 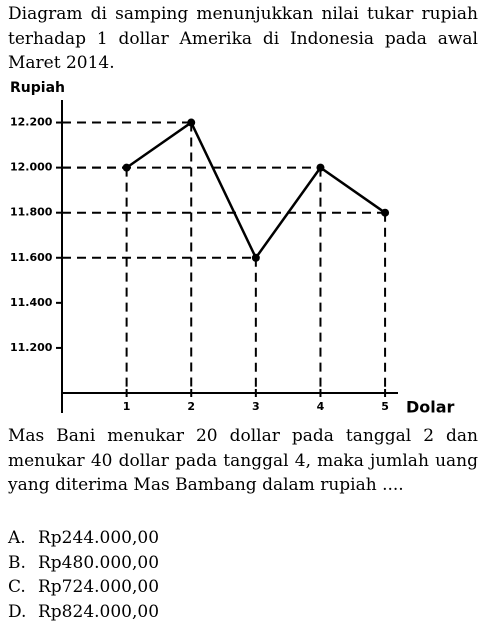 I want to click on option: A. Rp244.000,00, so click(x=83, y=538).